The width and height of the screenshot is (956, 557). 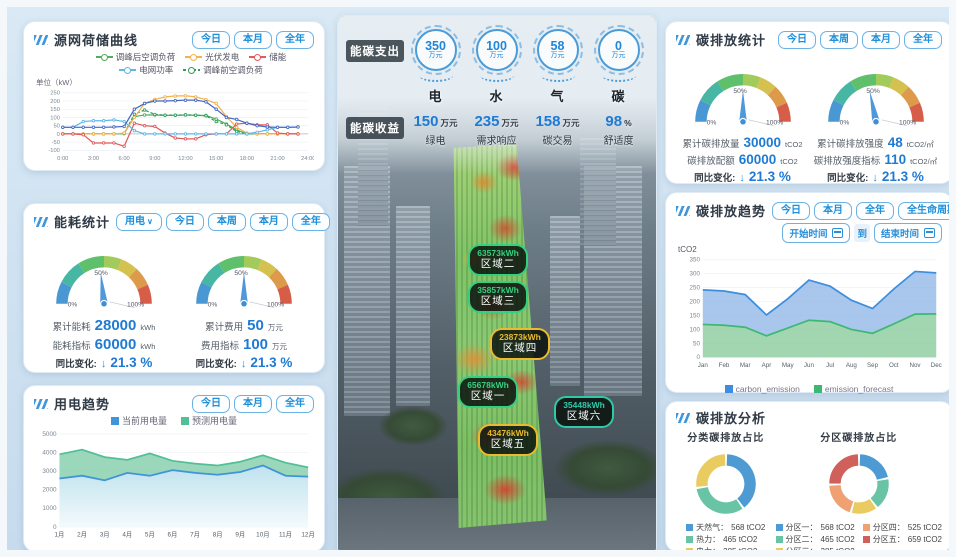 What do you see at coordinates (285, 535) in the screenshot?
I see `svg-text: 11月` at bounding box center [285, 535].